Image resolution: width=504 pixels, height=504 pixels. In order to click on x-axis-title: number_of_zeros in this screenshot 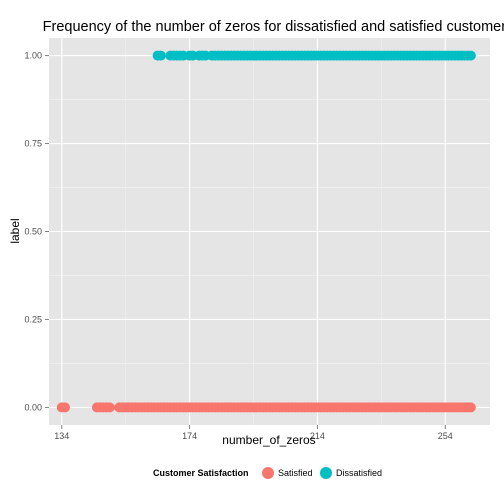, I will do `click(268, 440)`.